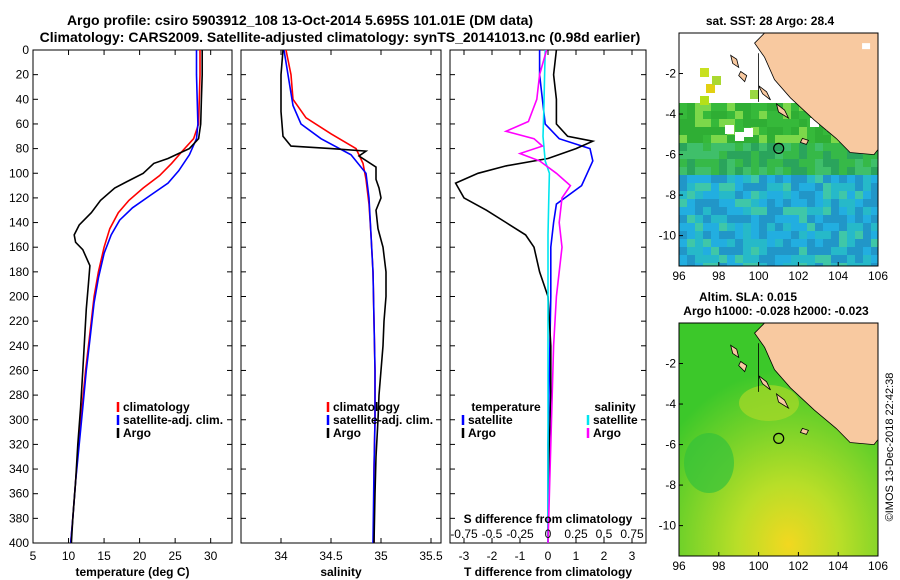  I want to click on y-tick-label: 180, so click(19, 272).